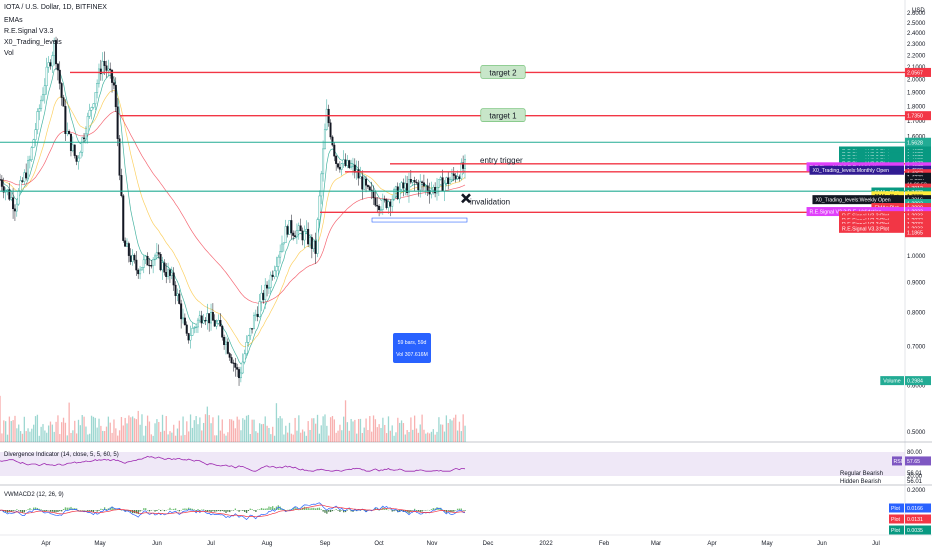 The image size is (932, 555). I want to click on time-tick-1: May, so click(99, 544).